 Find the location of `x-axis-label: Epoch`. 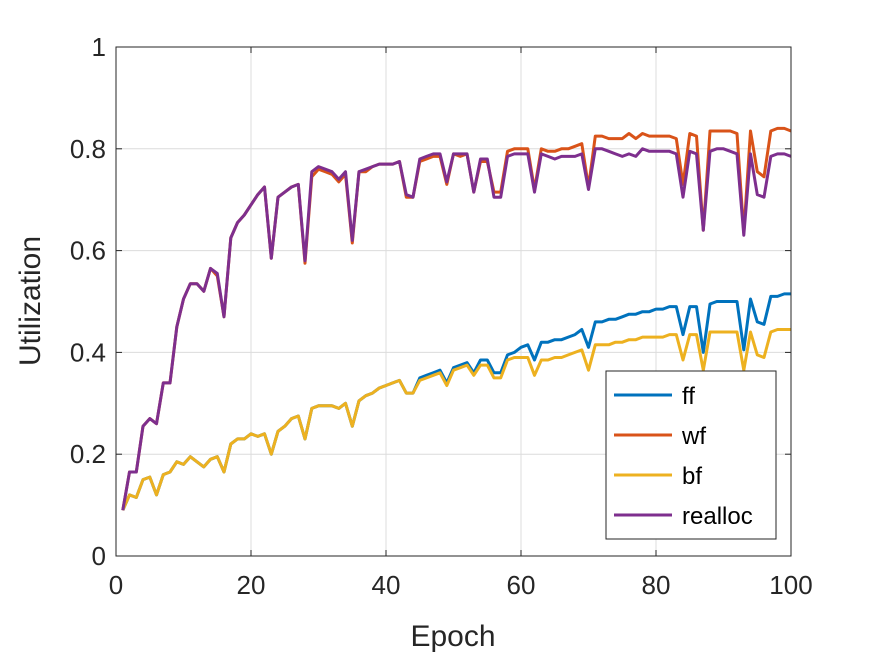

x-axis-label: Epoch is located at coordinates (452, 636).